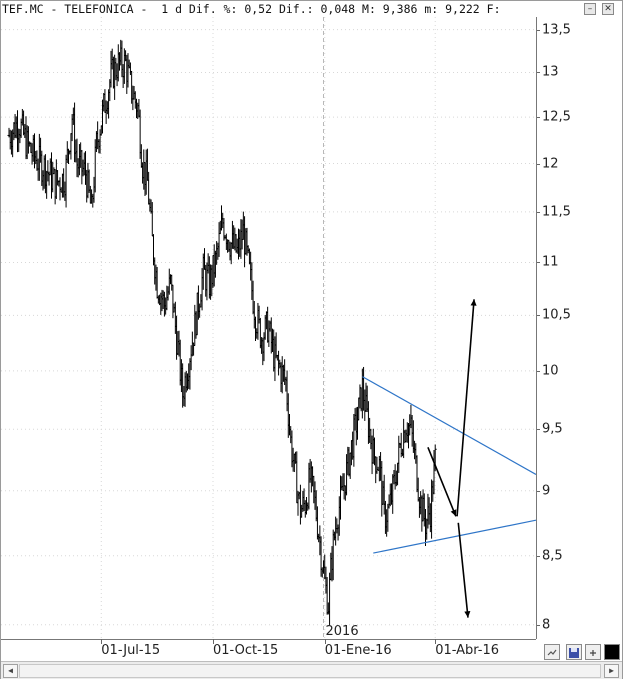 The width and height of the screenshot is (623, 679). What do you see at coordinates (546, 491) in the screenshot?
I see `y-tick-label: 9` at bounding box center [546, 491].